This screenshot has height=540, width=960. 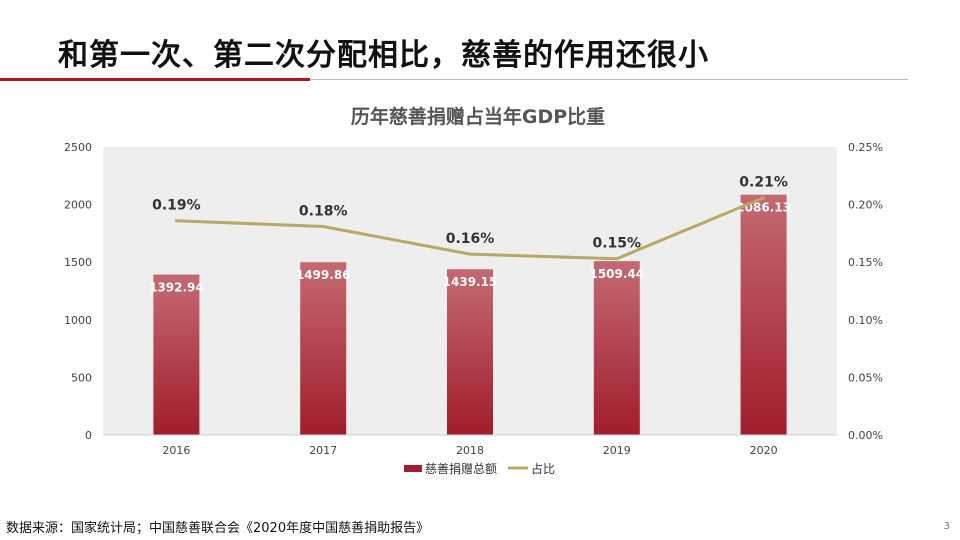 What do you see at coordinates (176, 206) in the screenshot?
I see `line-data-label: 0.19%` at bounding box center [176, 206].